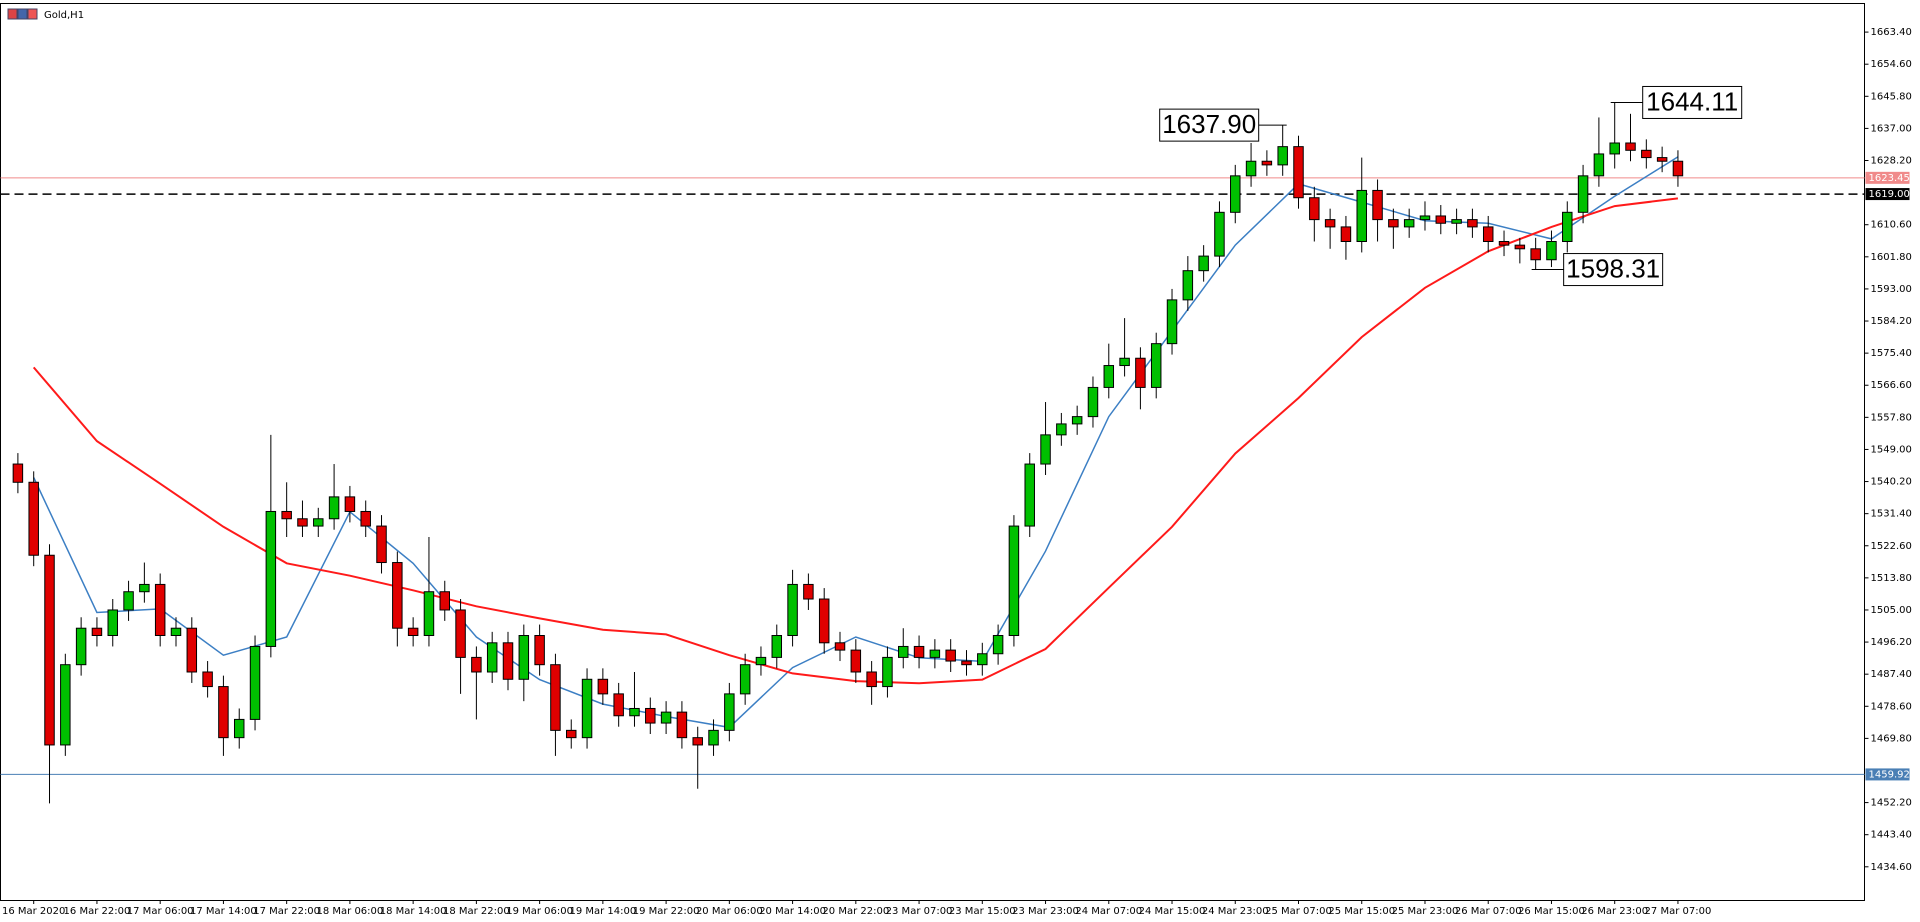 This screenshot has height=922, width=1920. What do you see at coordinates (1891, 128) in the screenshot?
I see `y-tick-label: 1637.00` at bounding box center [1891, 128].